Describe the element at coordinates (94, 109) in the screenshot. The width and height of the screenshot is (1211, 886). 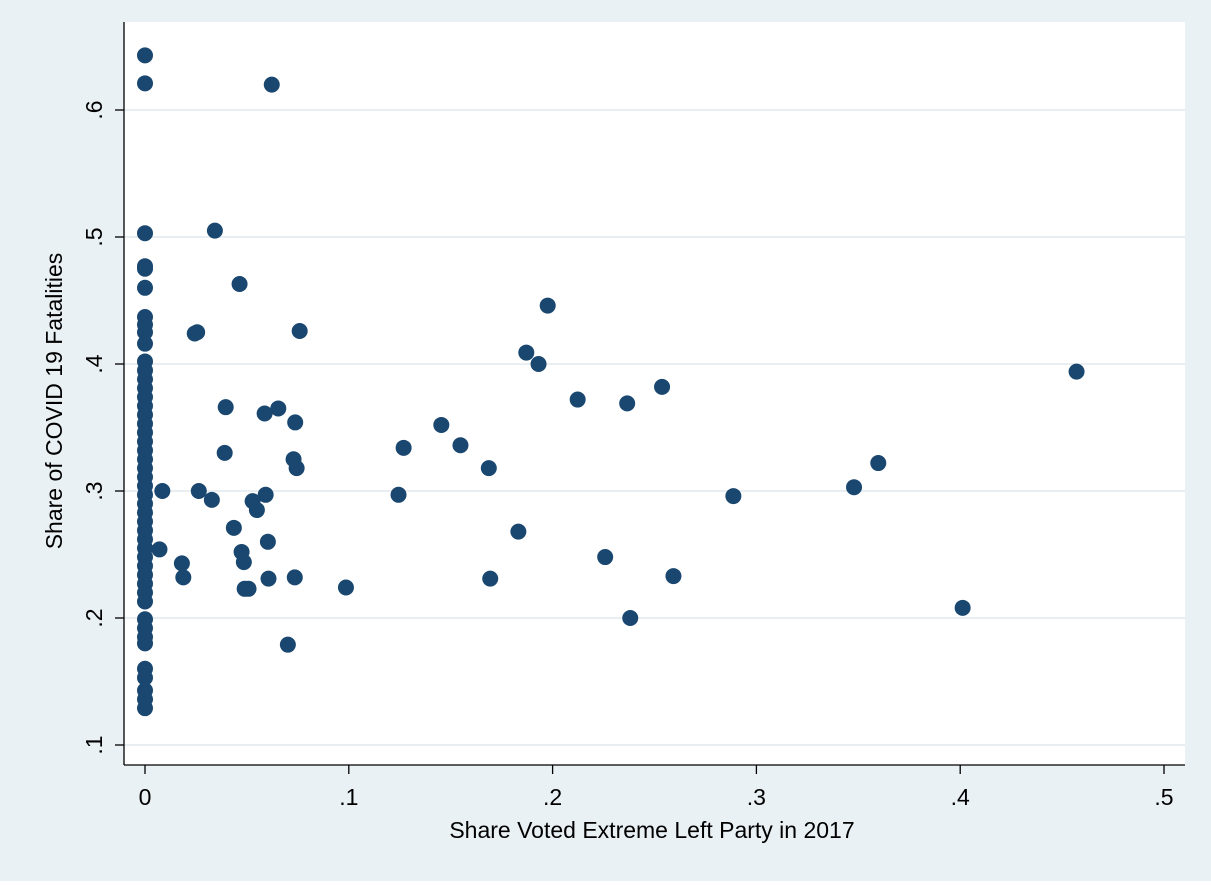
I see `y-tick-label: .6` at that location.